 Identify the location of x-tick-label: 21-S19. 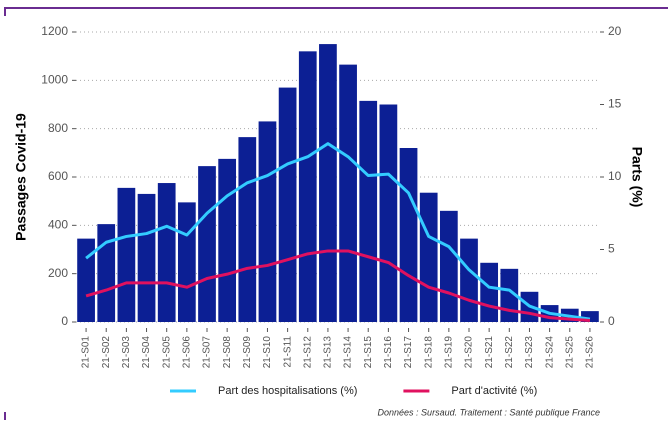
(448, 352).